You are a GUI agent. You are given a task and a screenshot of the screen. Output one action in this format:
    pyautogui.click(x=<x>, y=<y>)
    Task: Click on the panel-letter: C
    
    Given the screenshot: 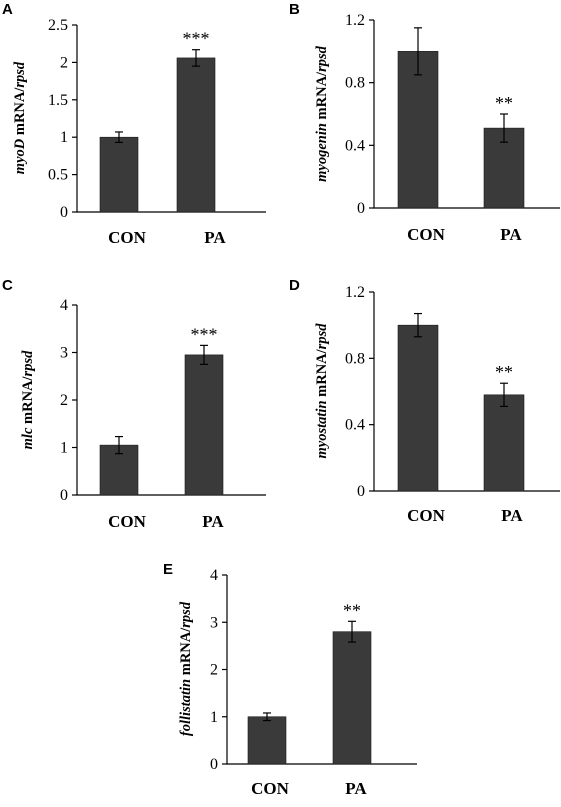 What is the action you would take?
    pyautogui.click(x=7, y=285)
    